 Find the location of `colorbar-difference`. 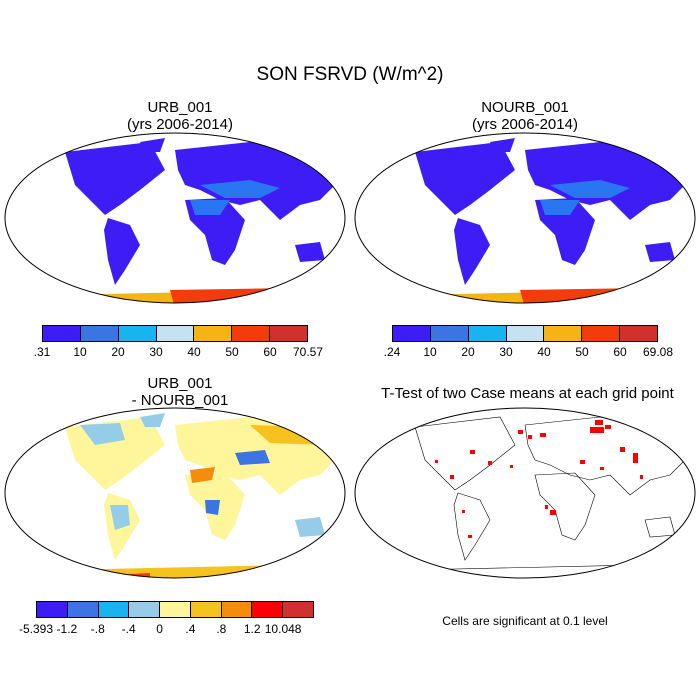

colorbar-difference is located at coordinates (175, 609).